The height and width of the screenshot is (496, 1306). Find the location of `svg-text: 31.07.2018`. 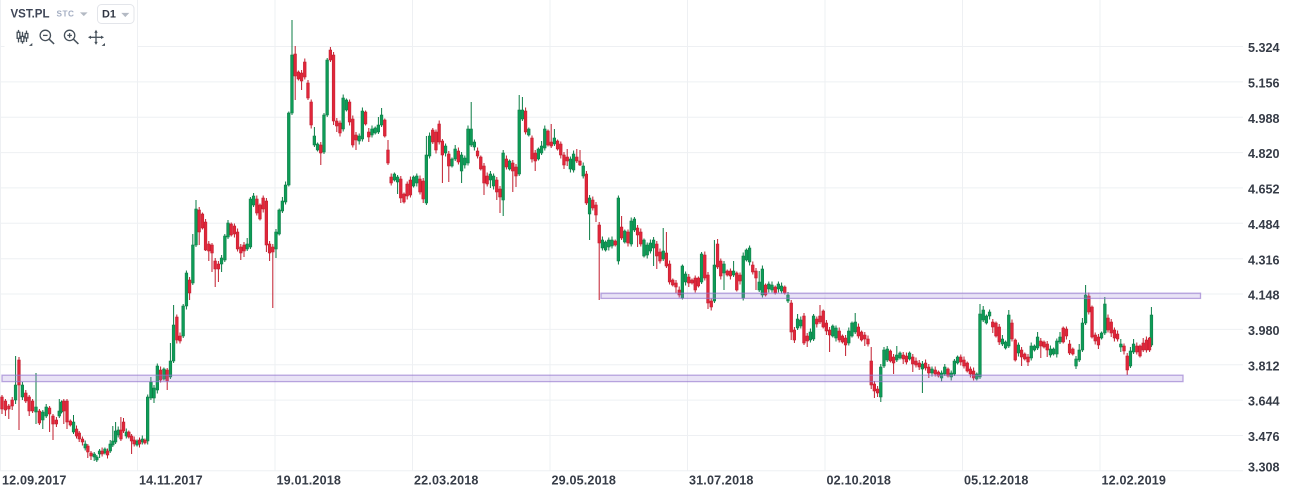

svg-text: 31.07.2018 is located at coordinates (721, 481).